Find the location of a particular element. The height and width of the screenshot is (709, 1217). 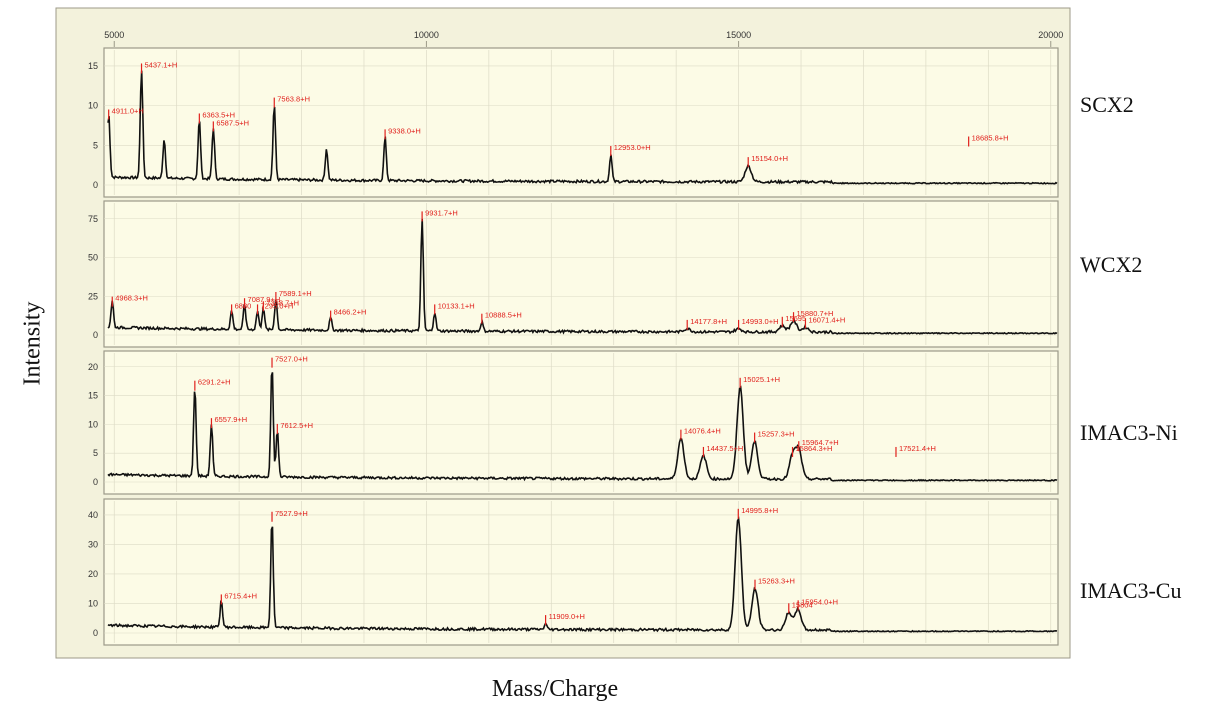

peak-label: 6291.2+H is located at coordinates (214, 382).